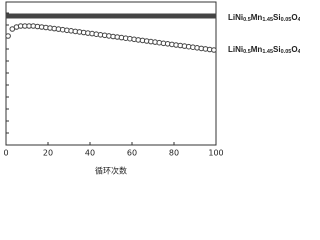  Describe the element at coordinates (5, 153) in the screenshot. I see `x-tick-label: 0` at that location.